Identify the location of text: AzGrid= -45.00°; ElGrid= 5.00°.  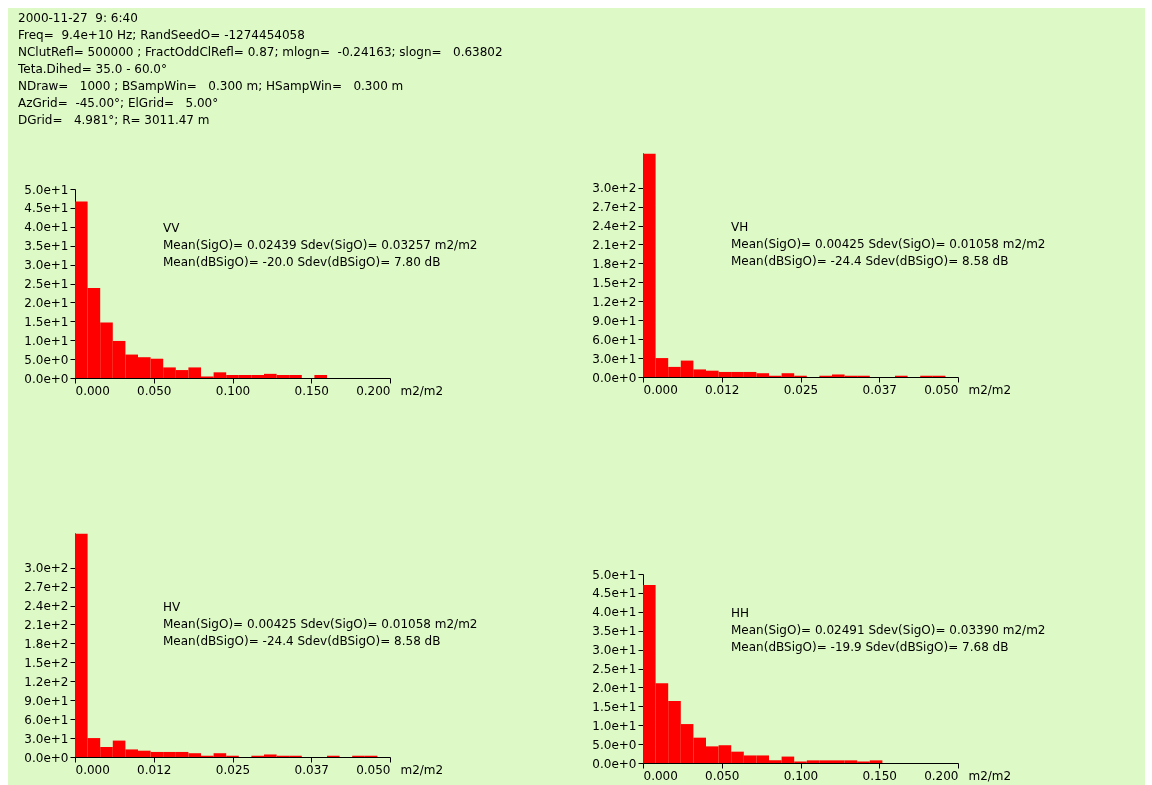
(119, 103).